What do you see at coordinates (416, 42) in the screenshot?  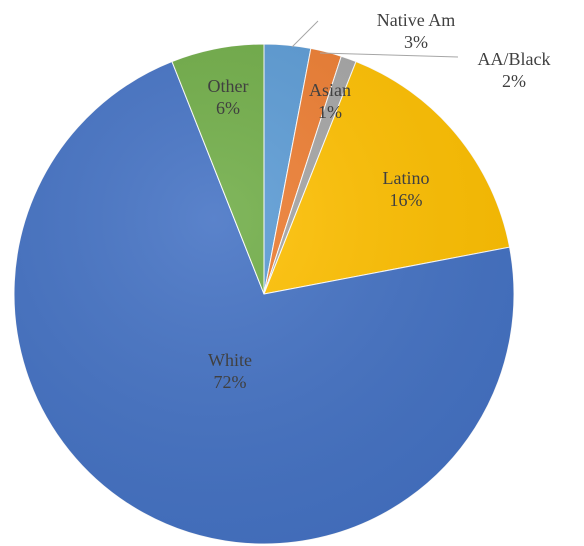 I see `data-label-percent-native-am: 3%` at bounding box center [416, 42].